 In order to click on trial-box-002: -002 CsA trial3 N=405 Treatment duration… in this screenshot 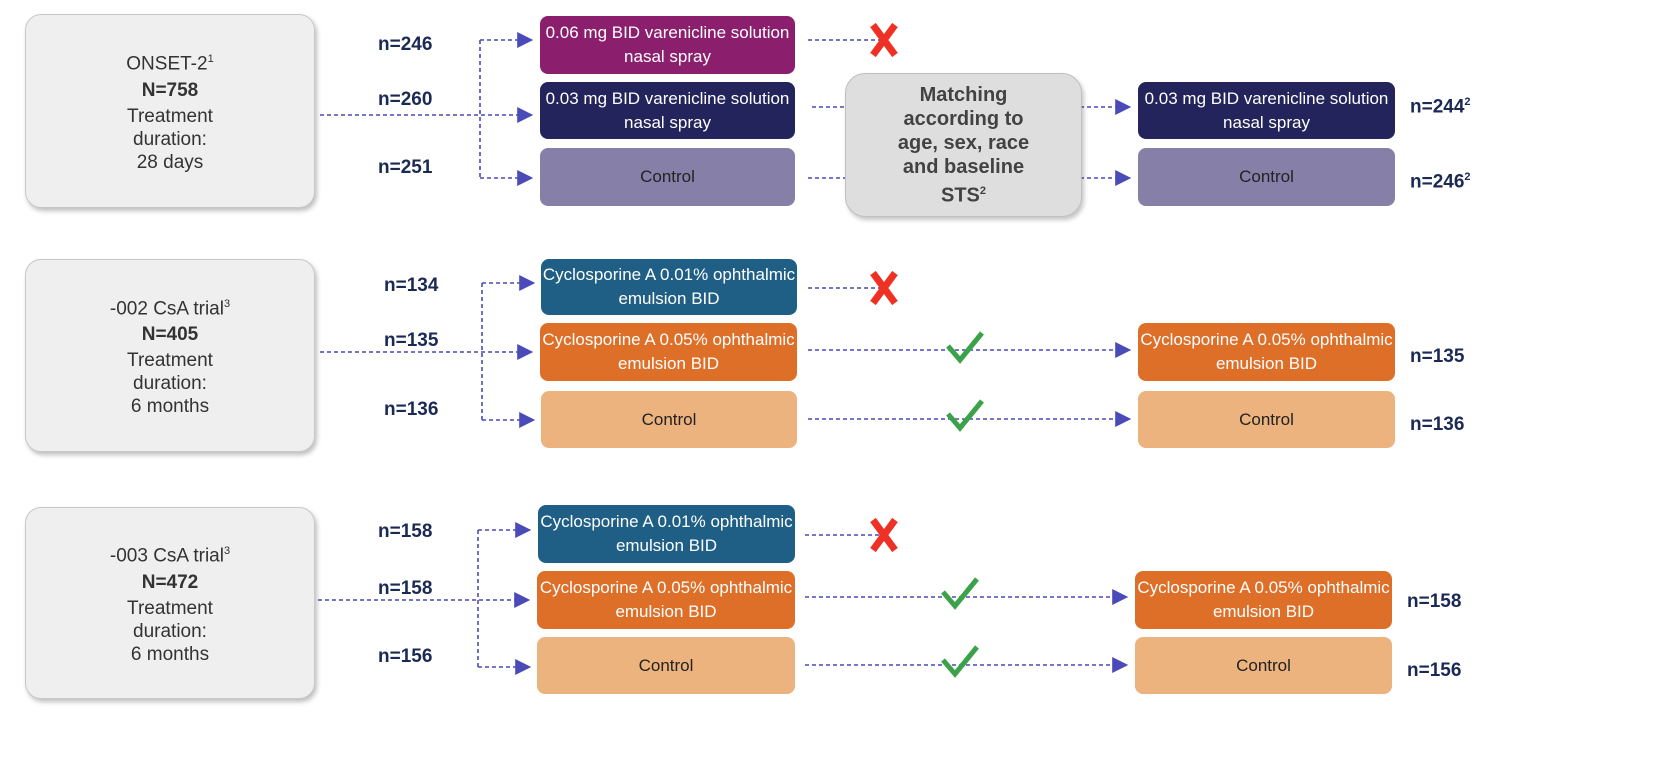, I will do `click(170, 355)`.